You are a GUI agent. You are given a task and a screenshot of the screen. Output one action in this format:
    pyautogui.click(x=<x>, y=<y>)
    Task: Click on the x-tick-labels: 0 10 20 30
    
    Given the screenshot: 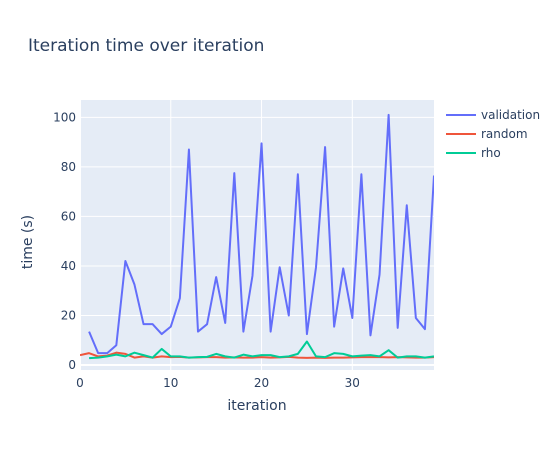 What is the action you would take?
    pyautogui.click(x=218, y=383)
    